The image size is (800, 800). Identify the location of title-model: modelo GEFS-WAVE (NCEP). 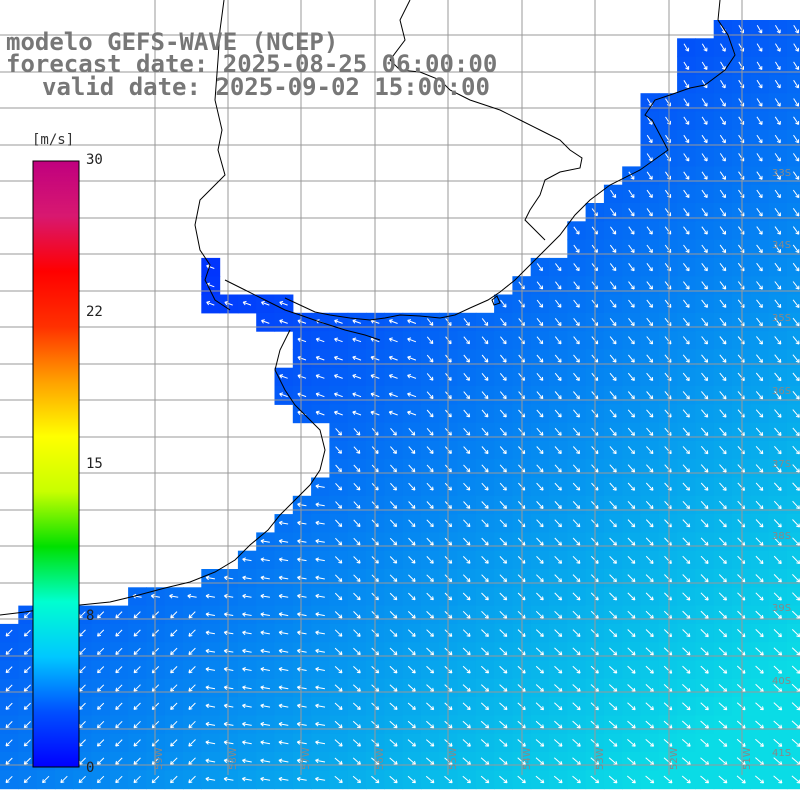
(172, 42).